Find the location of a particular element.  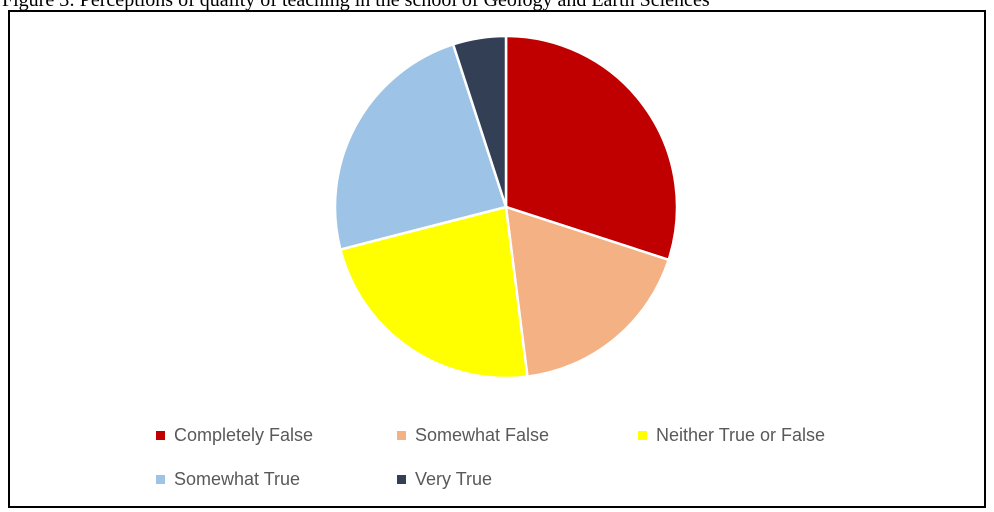

pie-slice-neither-true-or-false is located at coordinates (434, 292).